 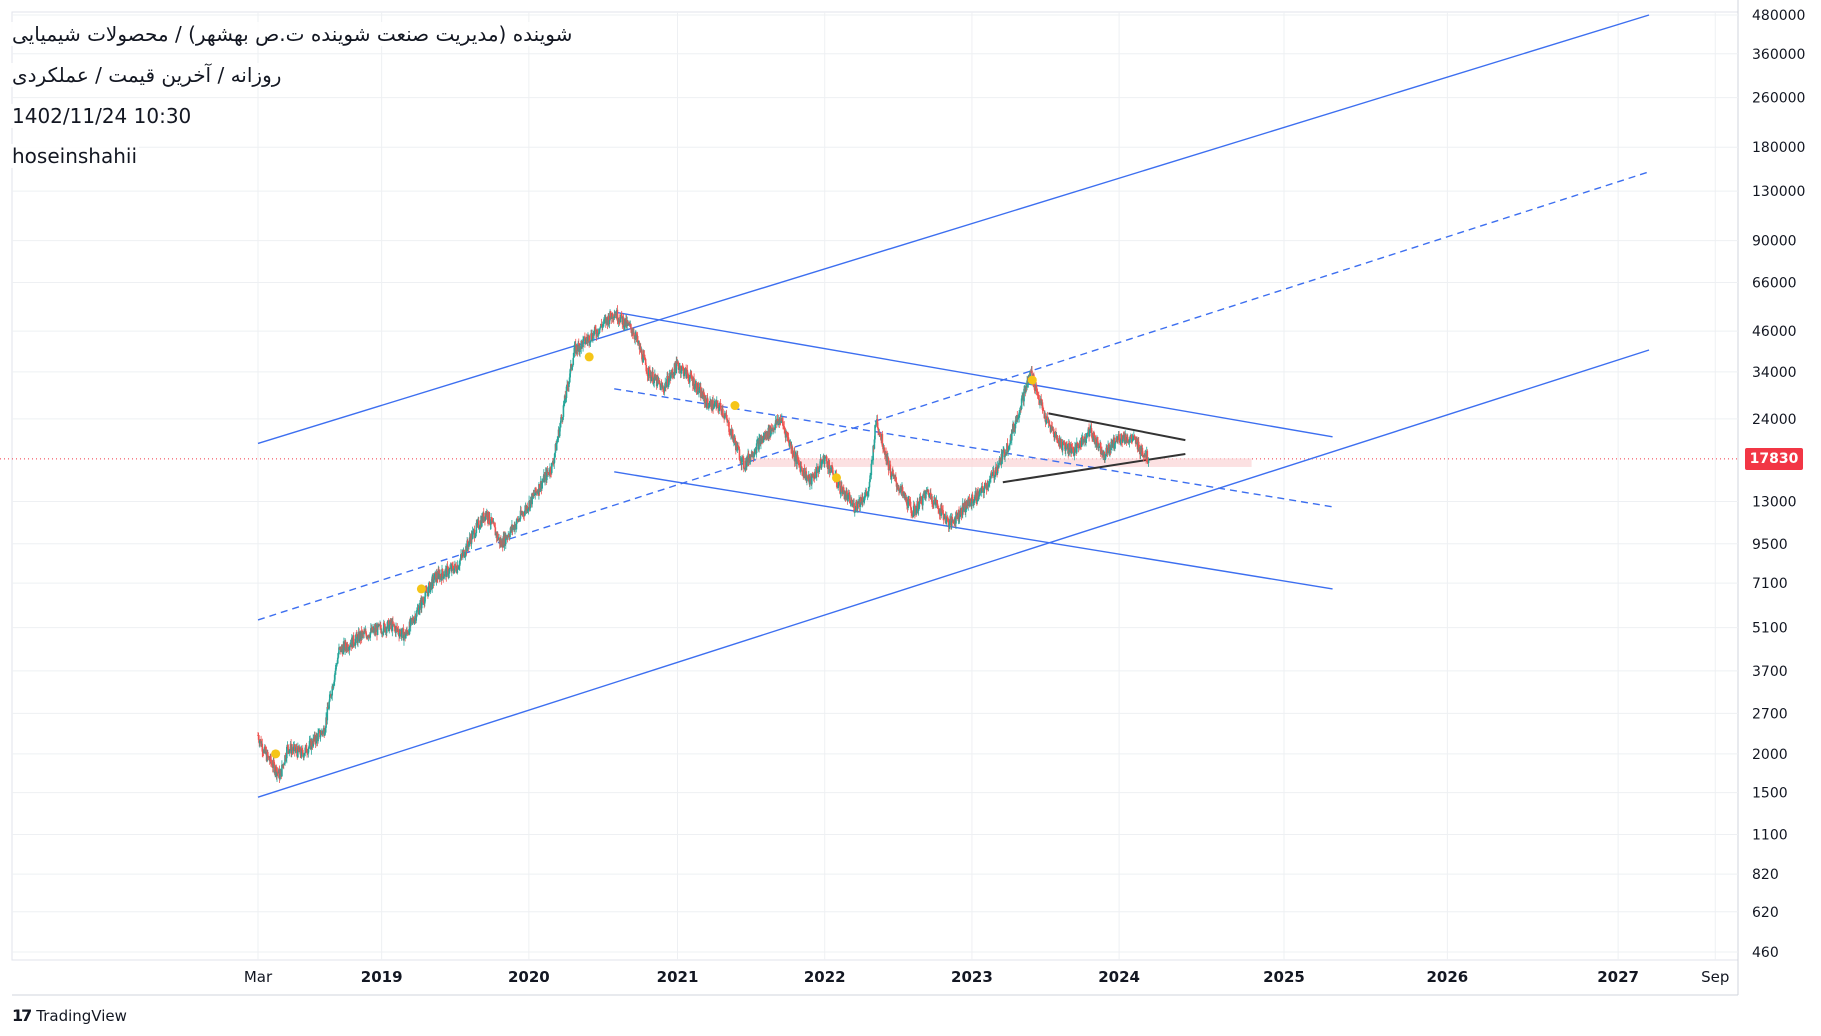 I want to click on tradingview-logo: 𝟭𝟳 TradingView, so click(x=69, y=1015).